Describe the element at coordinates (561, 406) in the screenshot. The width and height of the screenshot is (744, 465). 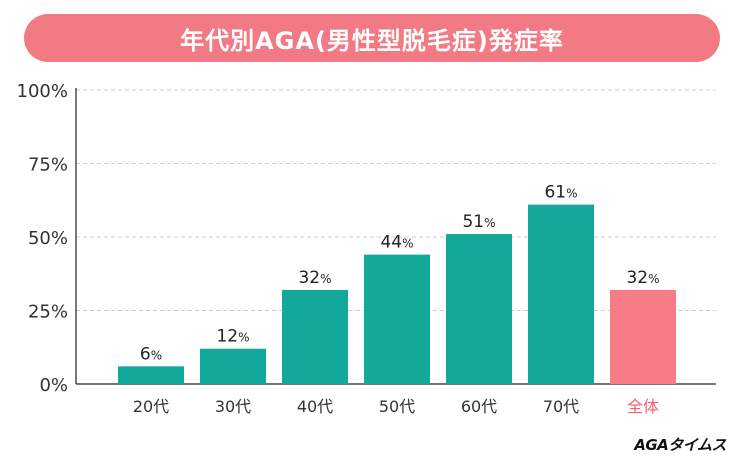
I see `x-tick-label: 70代` at that location.